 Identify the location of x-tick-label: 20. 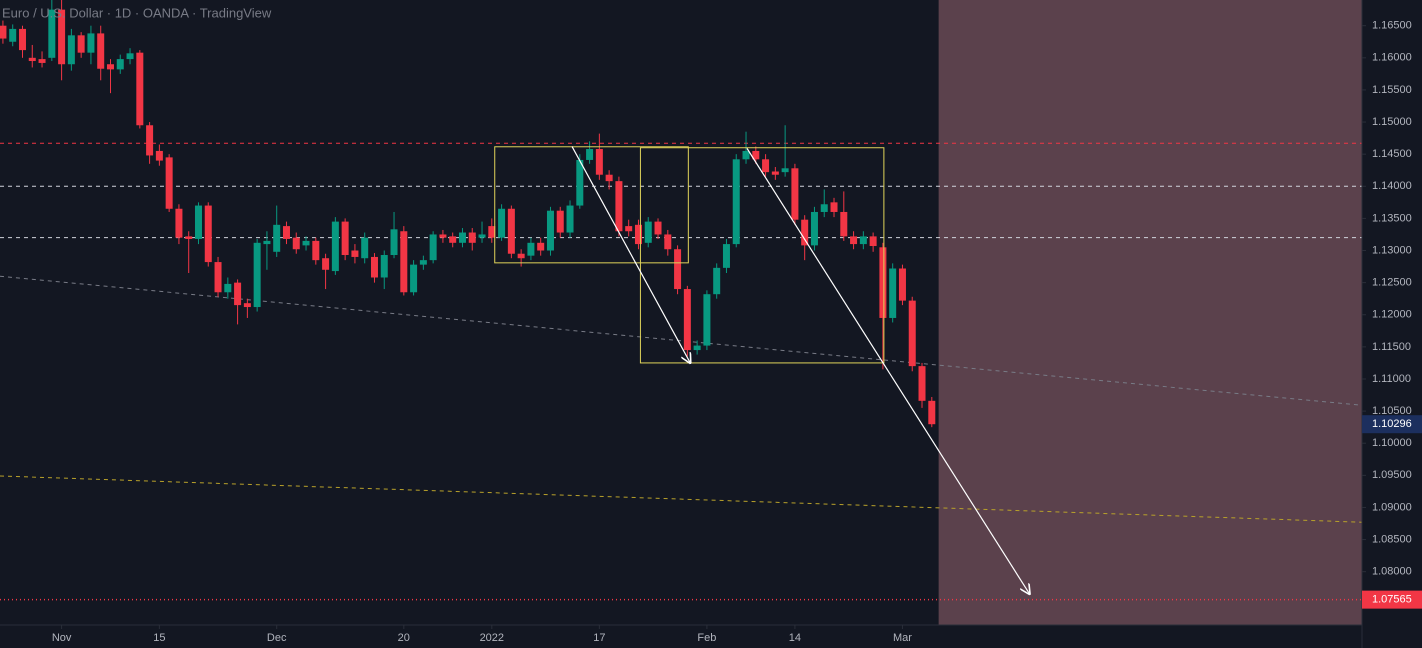
(404, 638).